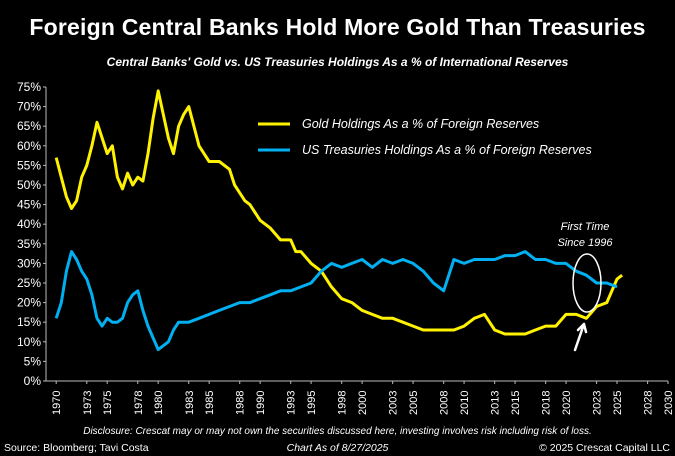  I want to click on highlight-circle, so click(587, 283).